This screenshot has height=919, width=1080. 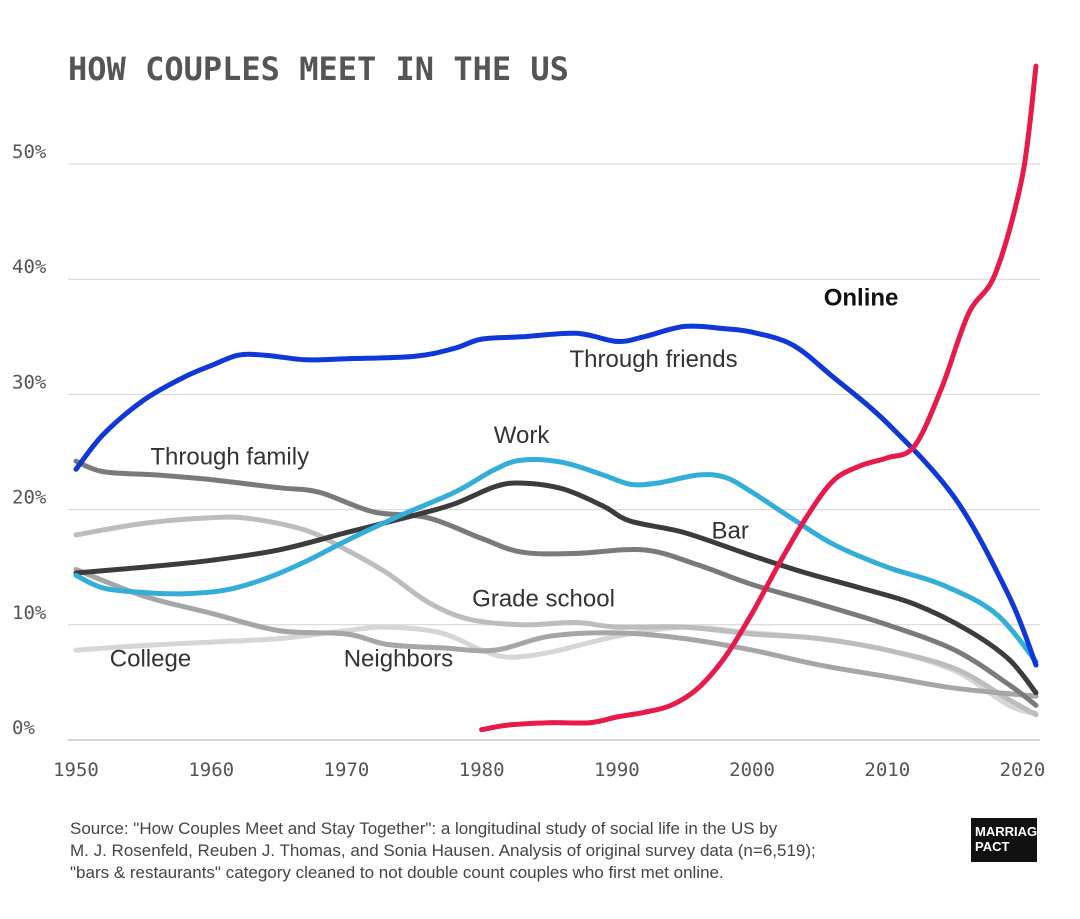 What do you see at coordinates (617, 770) in the screenshot?
I see `x-tick-label: 1990` at bounding box center [617, 770].